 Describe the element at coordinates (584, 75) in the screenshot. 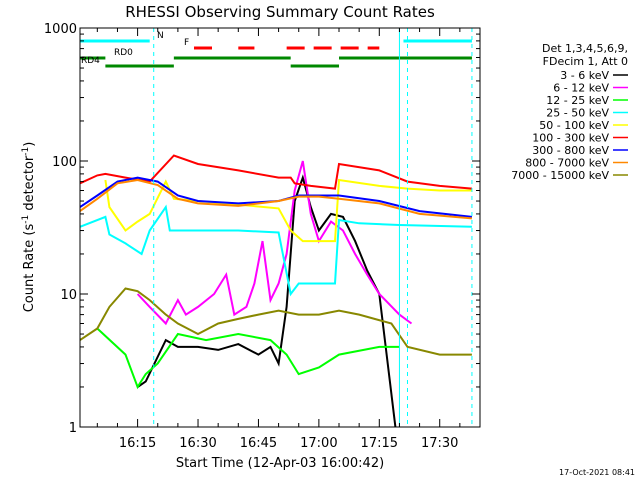

I see `legend-label-0: 3 - 6 keV` at that location.